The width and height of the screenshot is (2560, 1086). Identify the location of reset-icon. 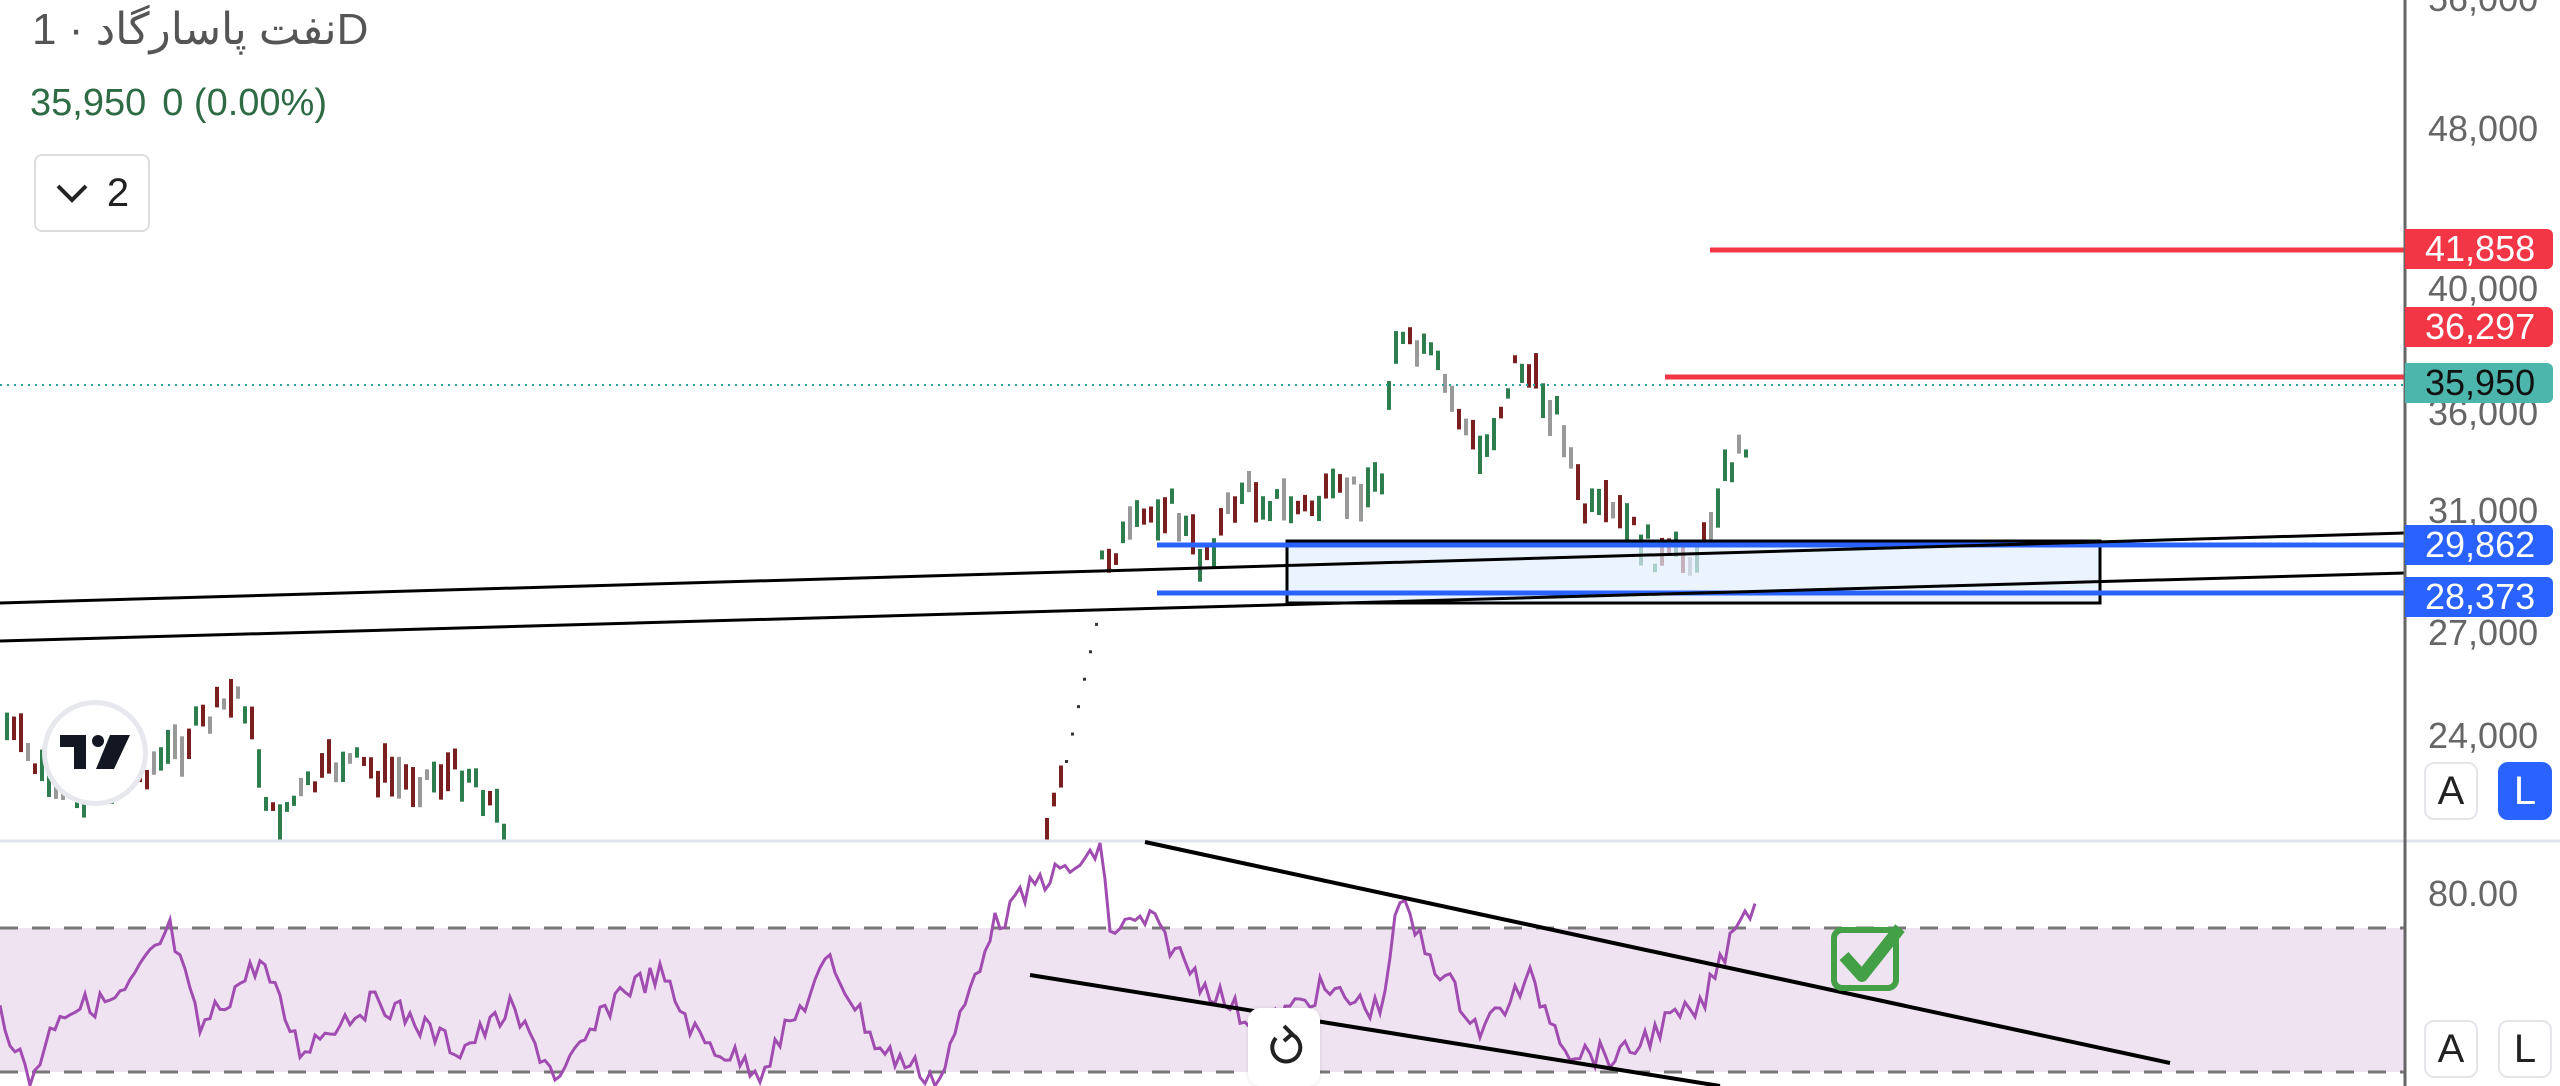
(1286, 1044).